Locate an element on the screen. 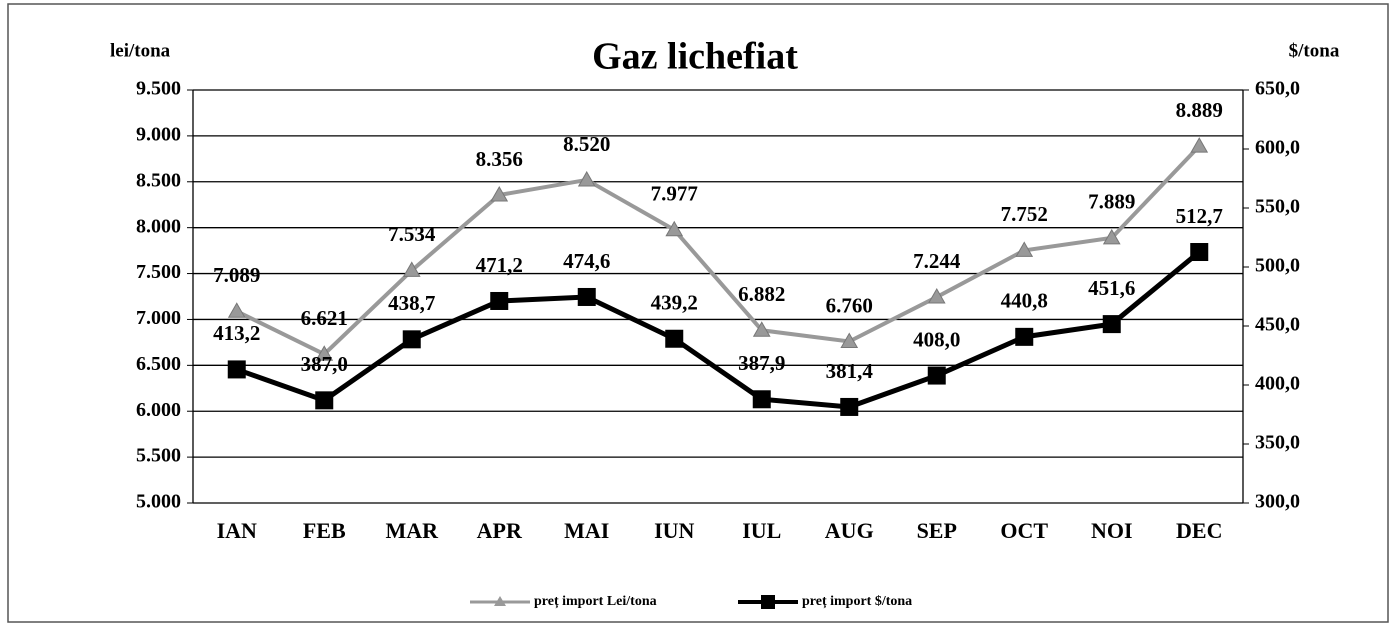 This screenshot has width=1391, height=626. x-tick-label: FEB is located at coordinates (324, 530).